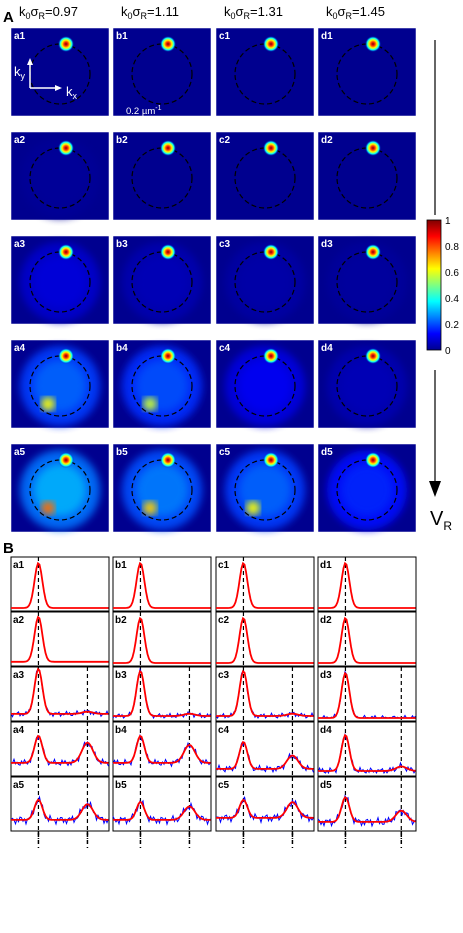 Image resolution: width=463 pixels, height=933 pixels. I want to click on heatmap-label: c5, so click(225, 452).